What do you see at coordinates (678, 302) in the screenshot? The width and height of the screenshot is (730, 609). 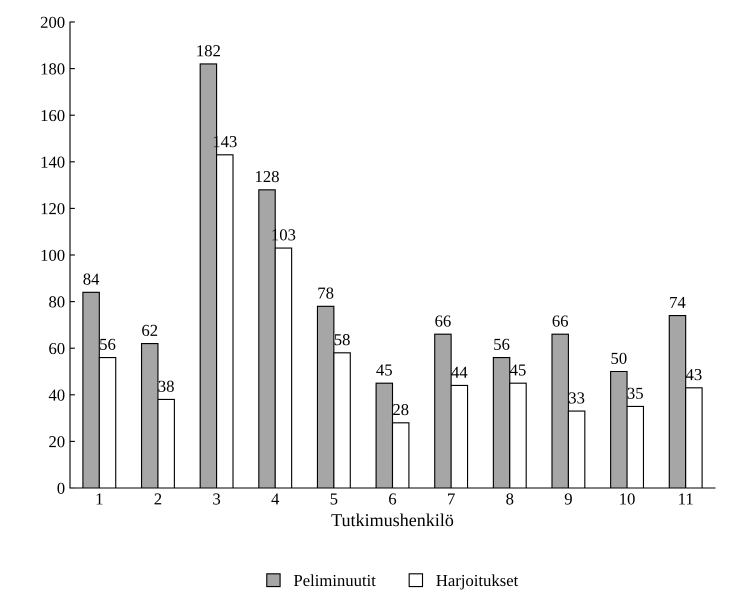 I see `data-label: 74` at bounding box center [678, 302].